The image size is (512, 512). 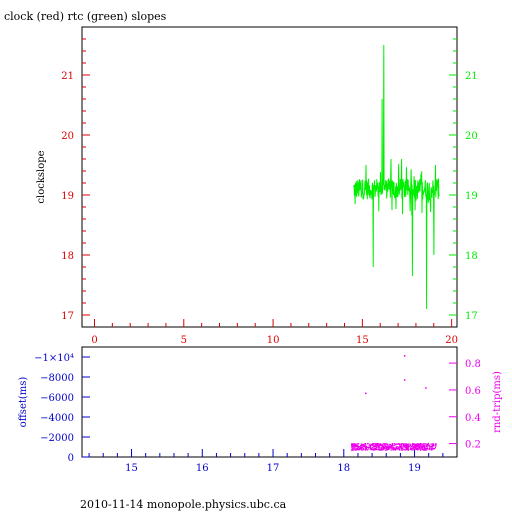 I want to click on y-axis-label-right-bottom: rnd-trip(ms), so click(x=497, y=402).